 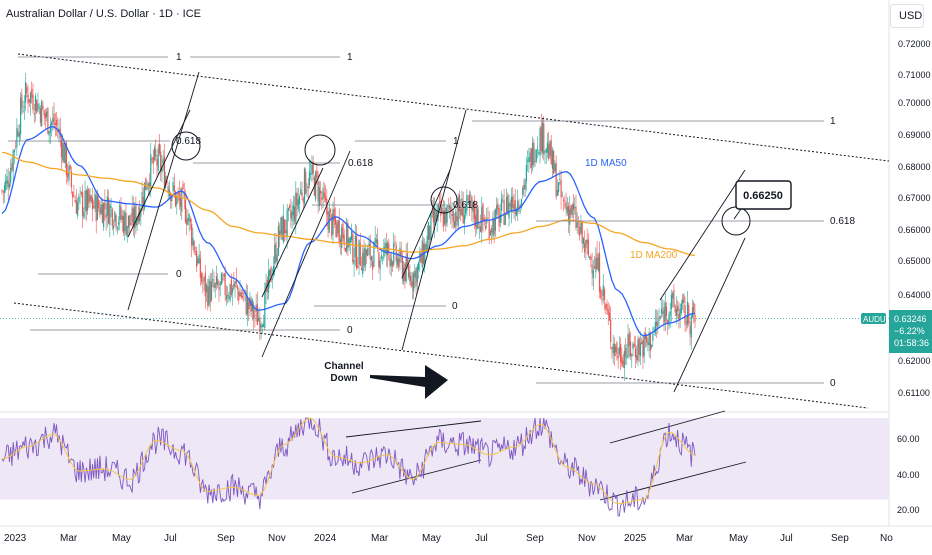 What do you see at coordinates (907, 16) in the screenshot?
I see `currency-selector` at bounding box center [907, 16].